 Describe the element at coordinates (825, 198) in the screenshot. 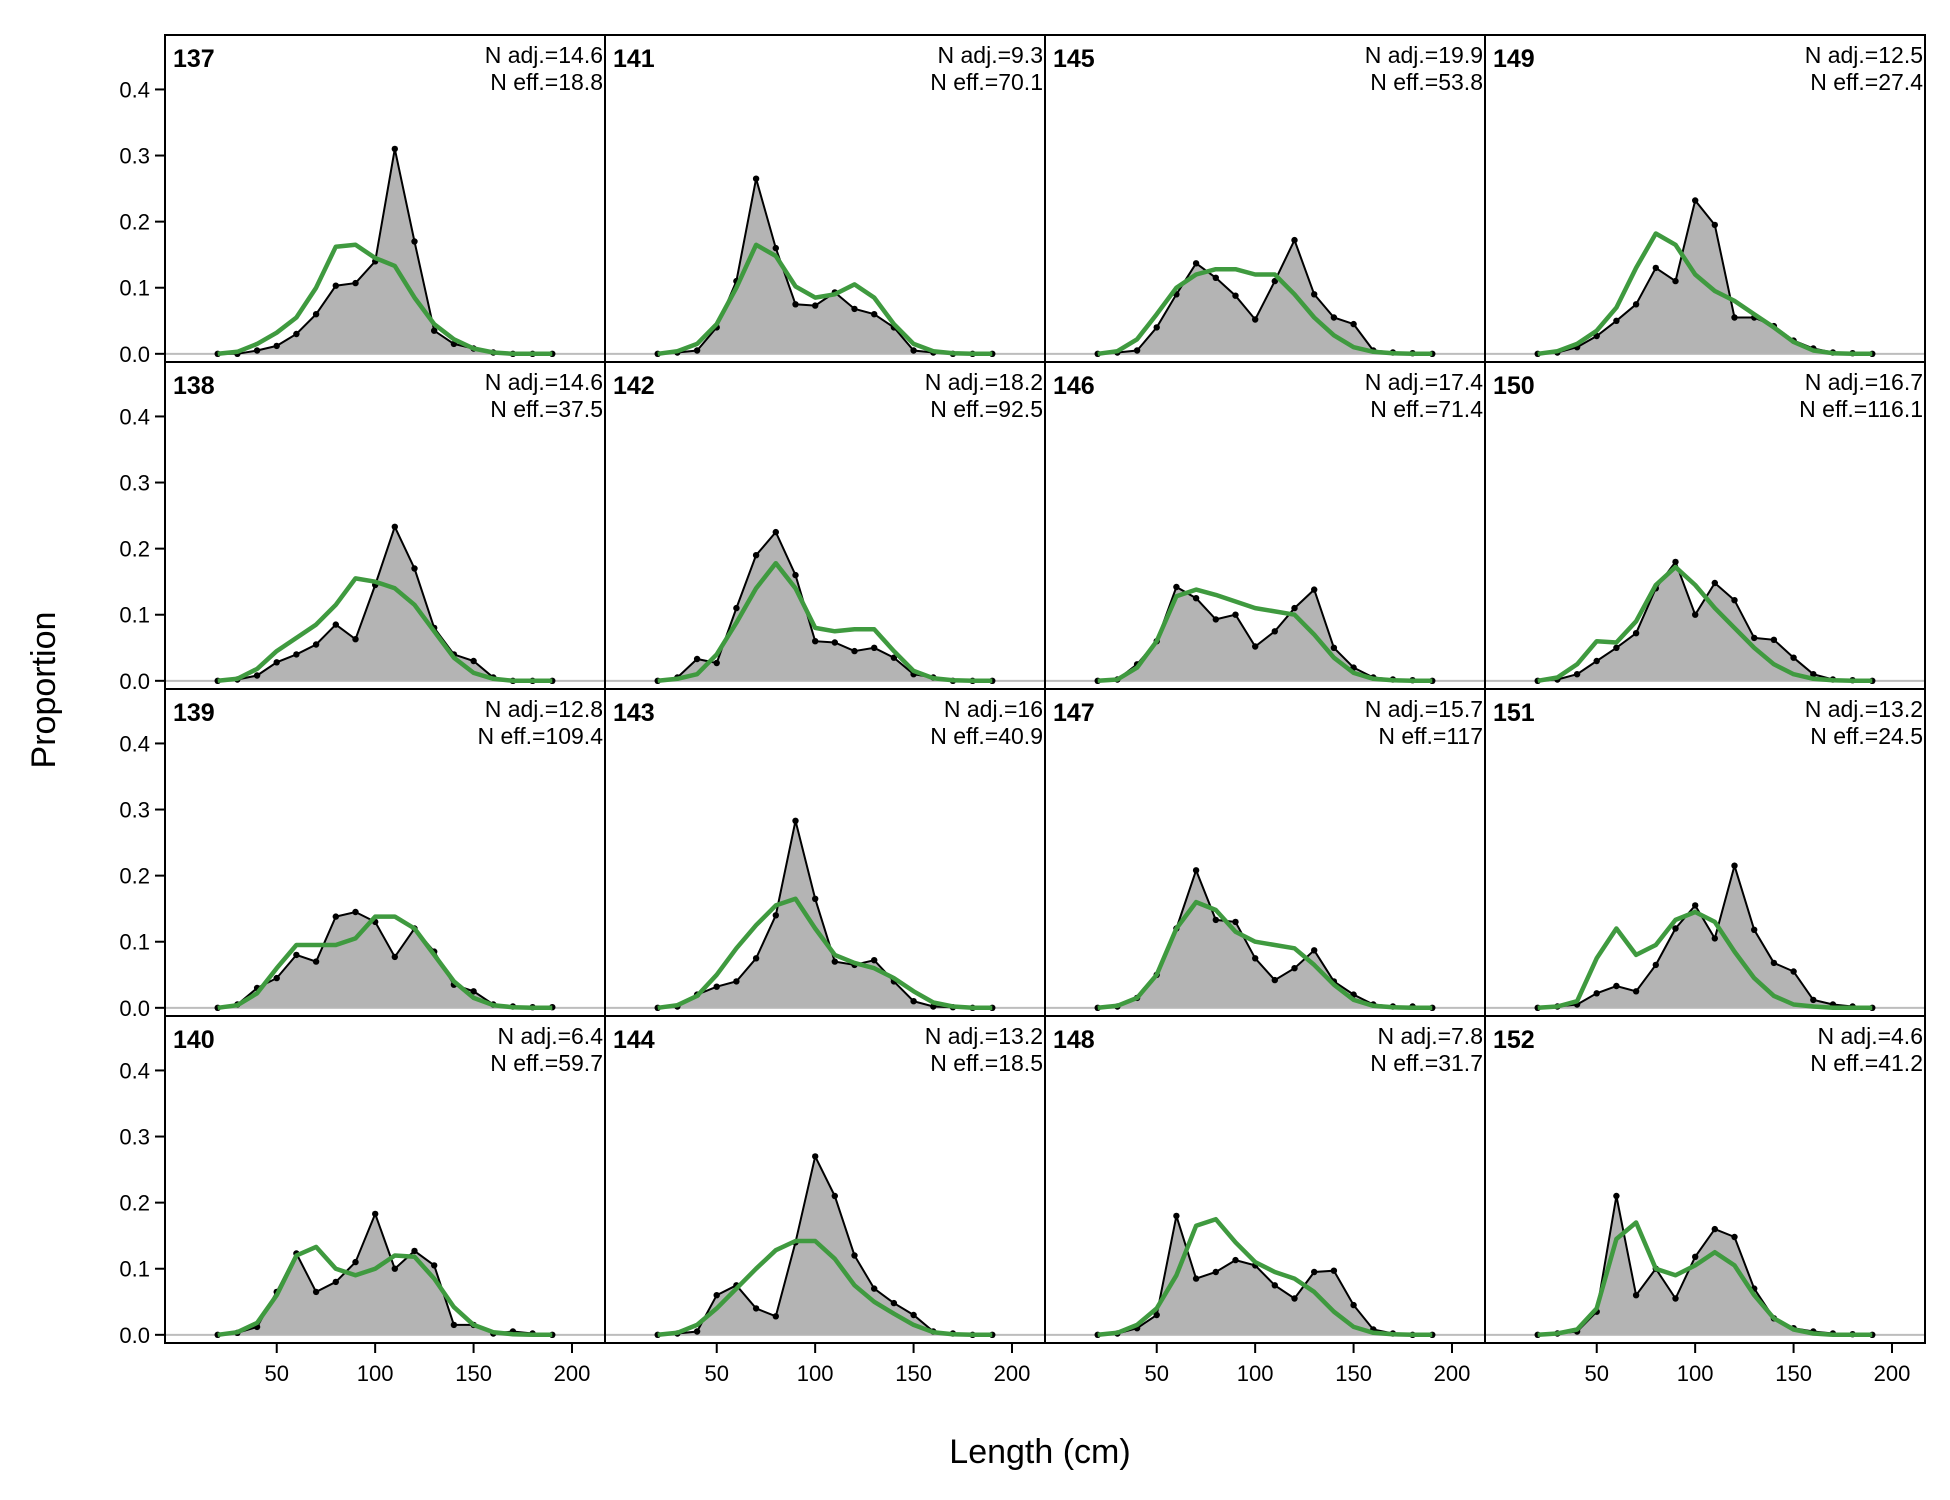

I see `panel-141: 141 N adj.=9.3N eff.=70.1` at that location.